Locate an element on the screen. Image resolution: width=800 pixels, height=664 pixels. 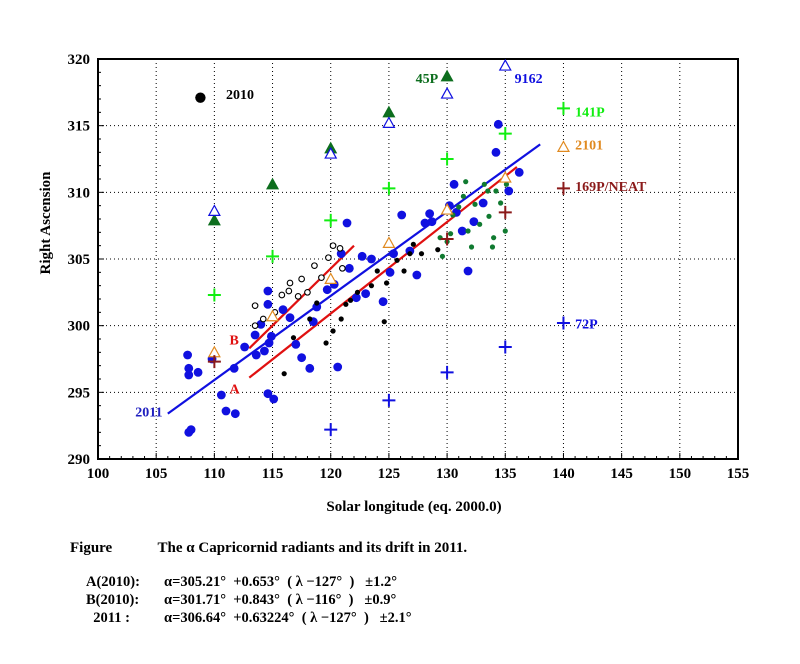
point-label: B is located at coordinates (233, 340).